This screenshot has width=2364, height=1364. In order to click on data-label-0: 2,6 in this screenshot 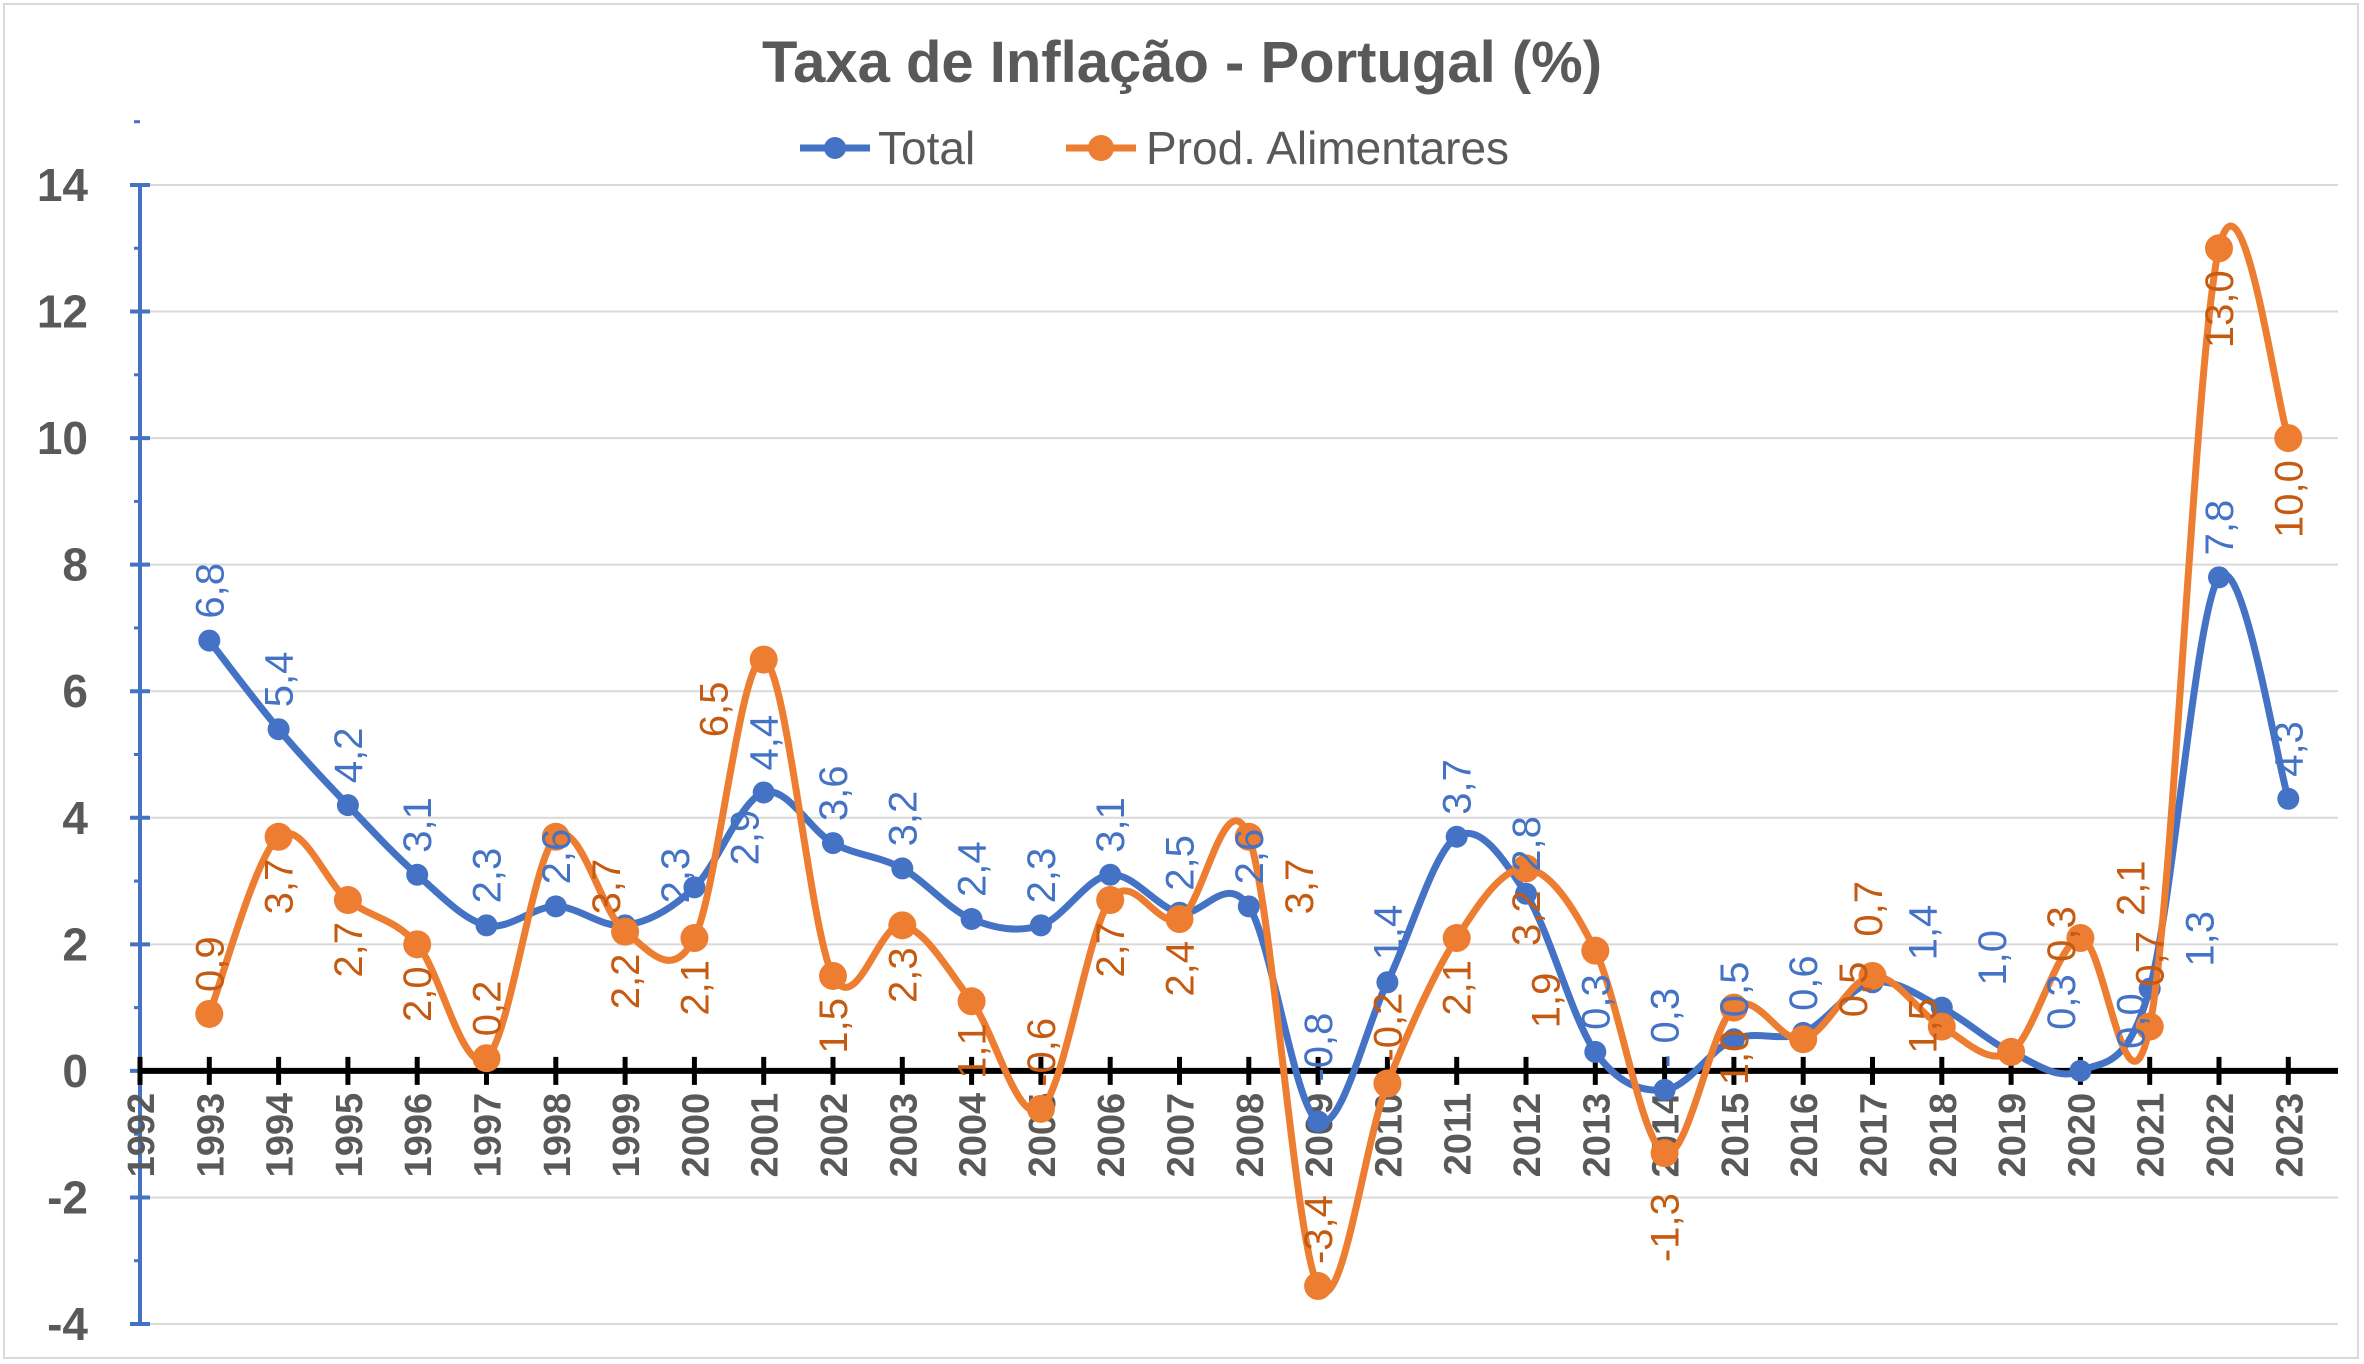, I will do `click(557, 857)`.